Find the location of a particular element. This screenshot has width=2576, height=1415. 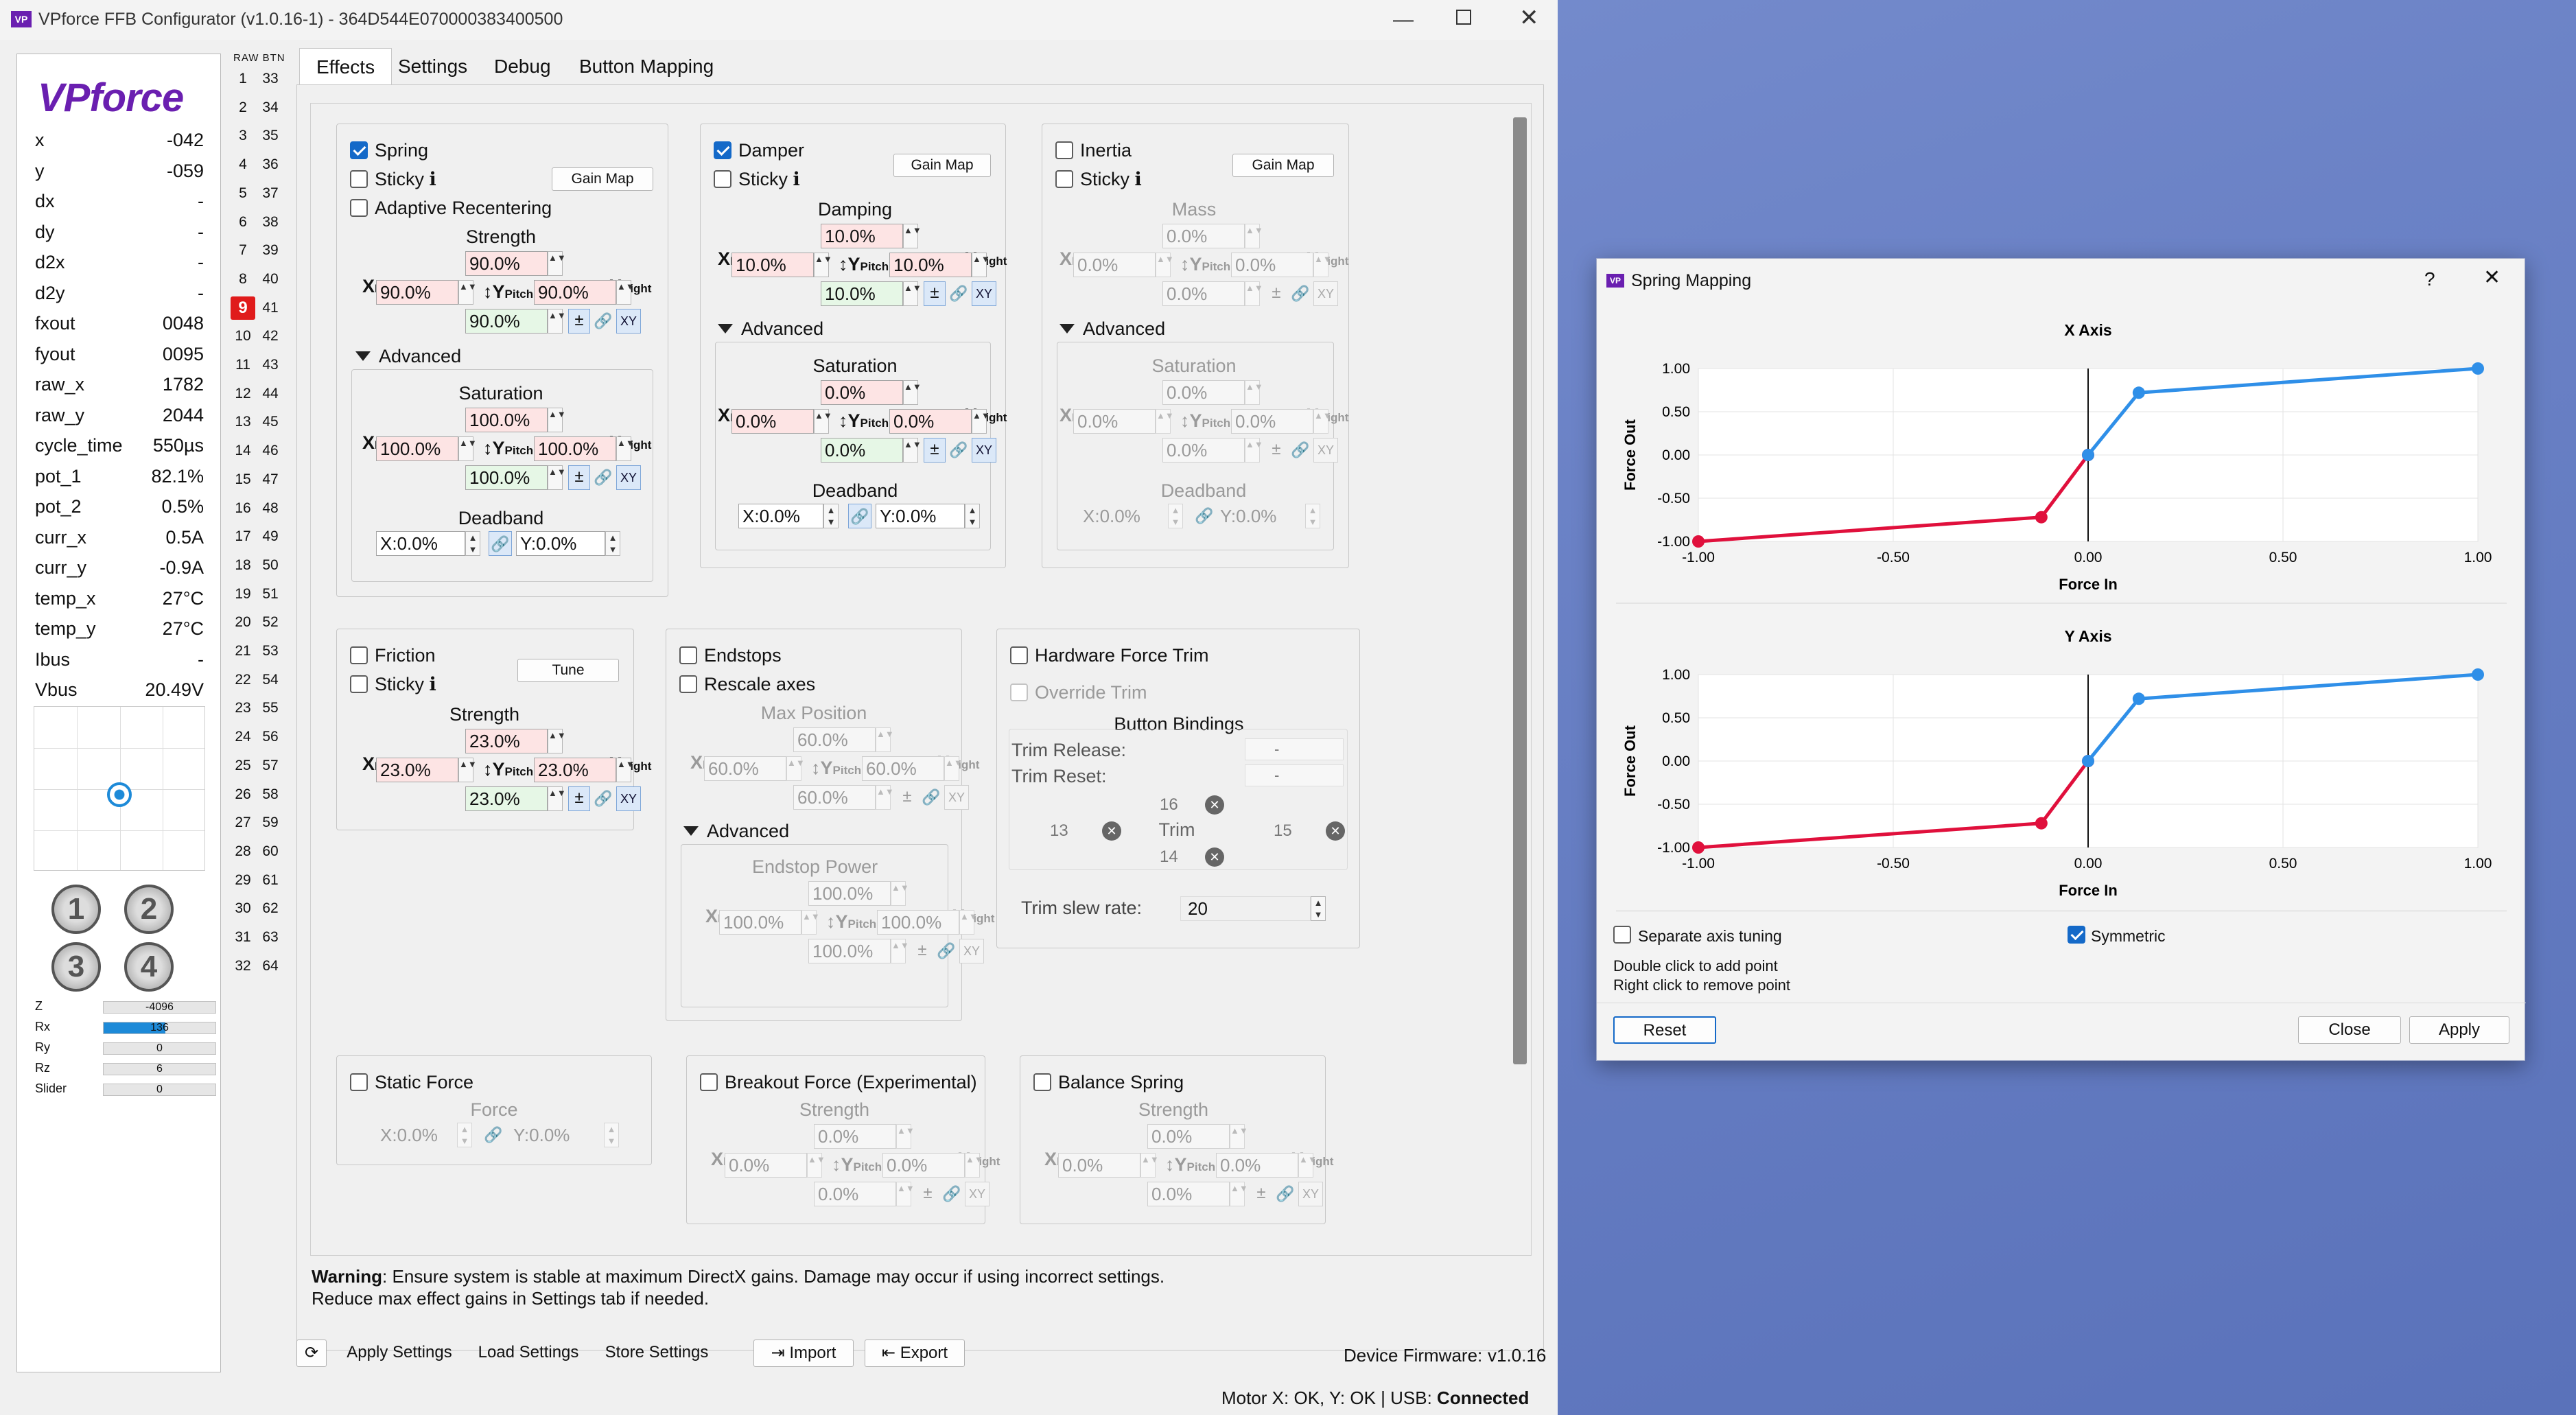

store-settings-button: Store Settings is located at coordinates (657, 1352).